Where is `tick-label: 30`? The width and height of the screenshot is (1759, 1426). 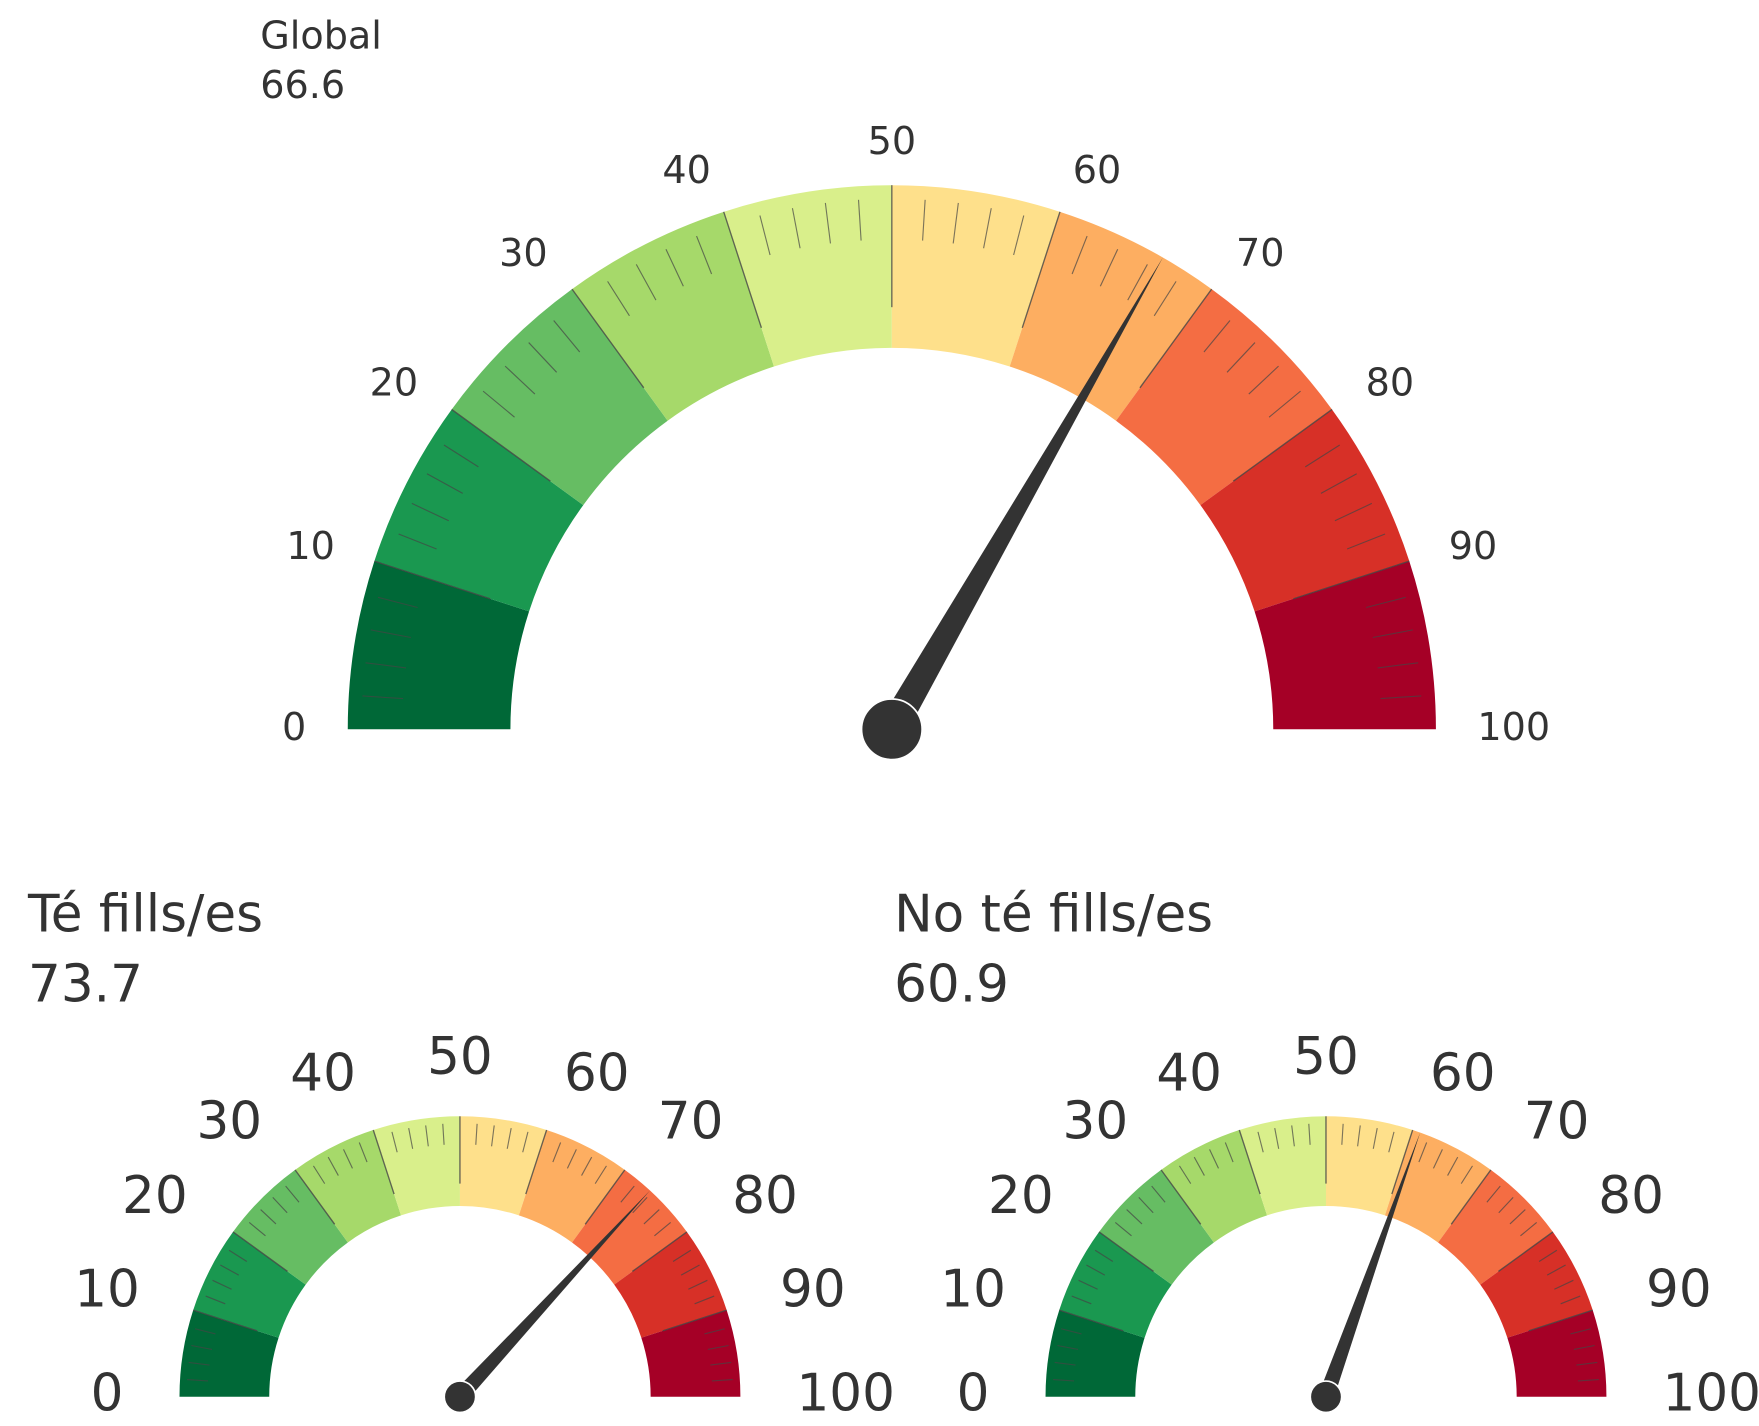
tick-label: 30 is located at coordinates (229, 1121).